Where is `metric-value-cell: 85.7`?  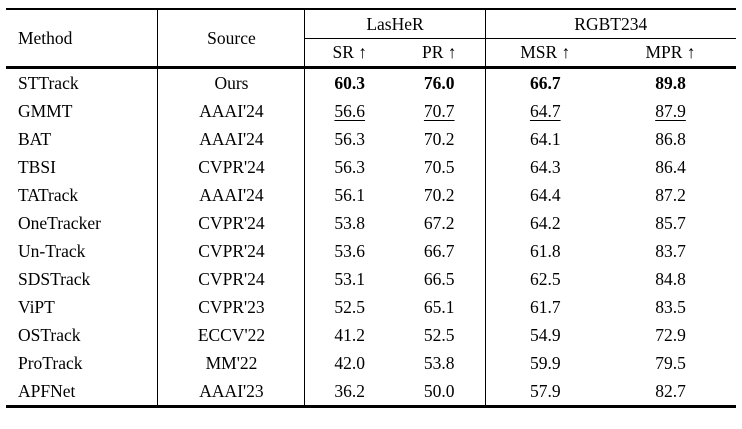
metric-value-cell: 85.7 is located at coordinates (670, 223).